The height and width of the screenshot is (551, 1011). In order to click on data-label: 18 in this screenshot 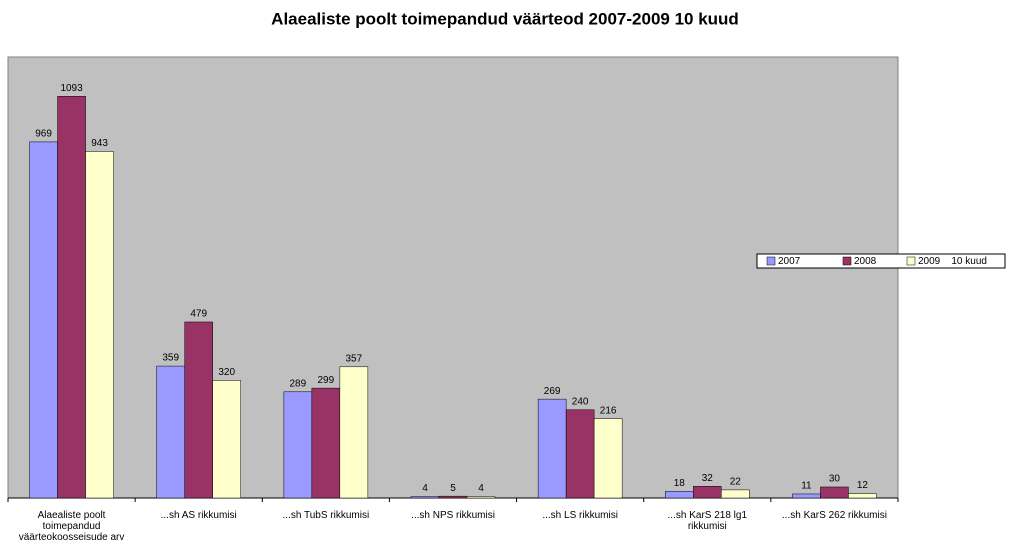, I will do `click(680, 483)`.